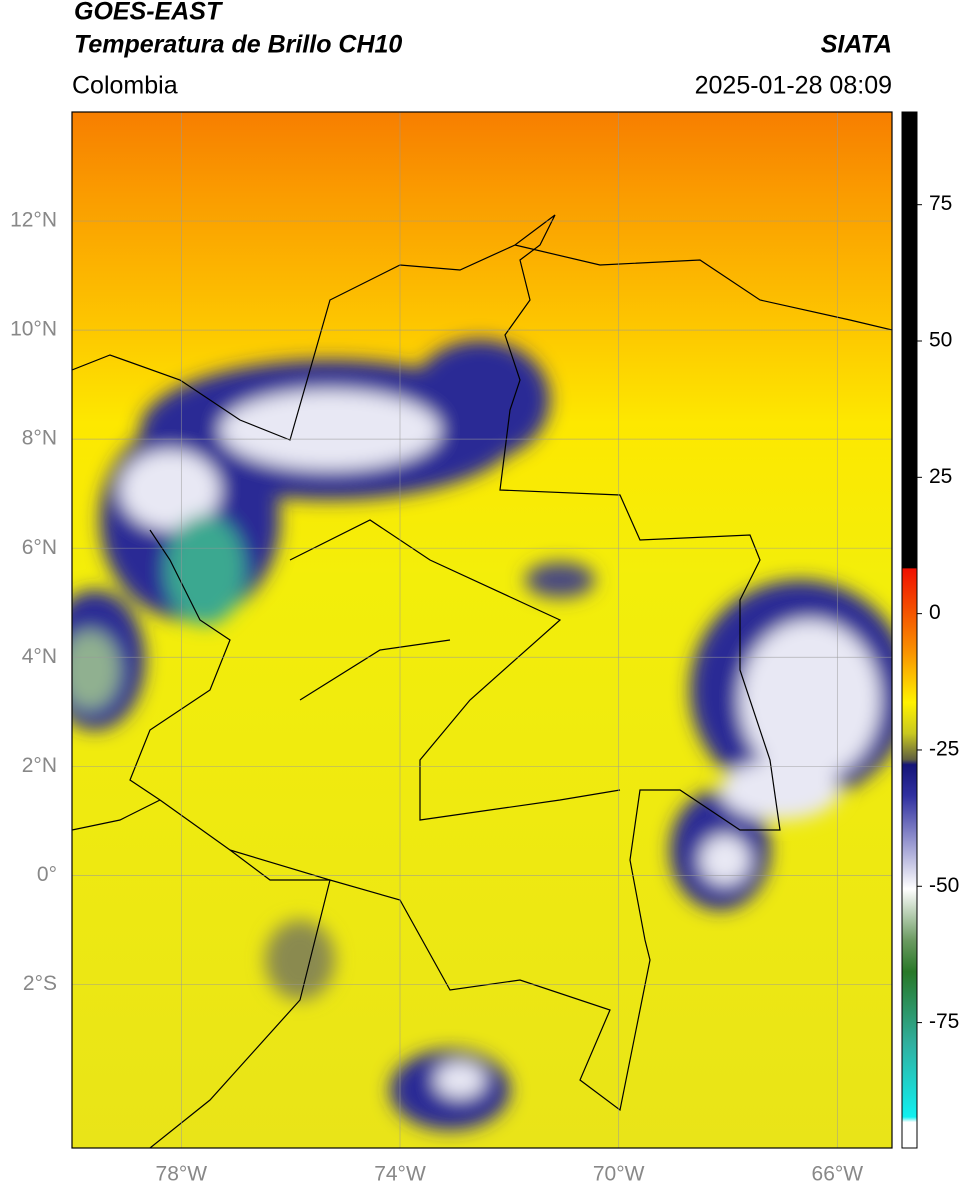 Image resolution: width=966 pixels, height=1190 pixels. I want to click on colorbar, so click(909, 630).